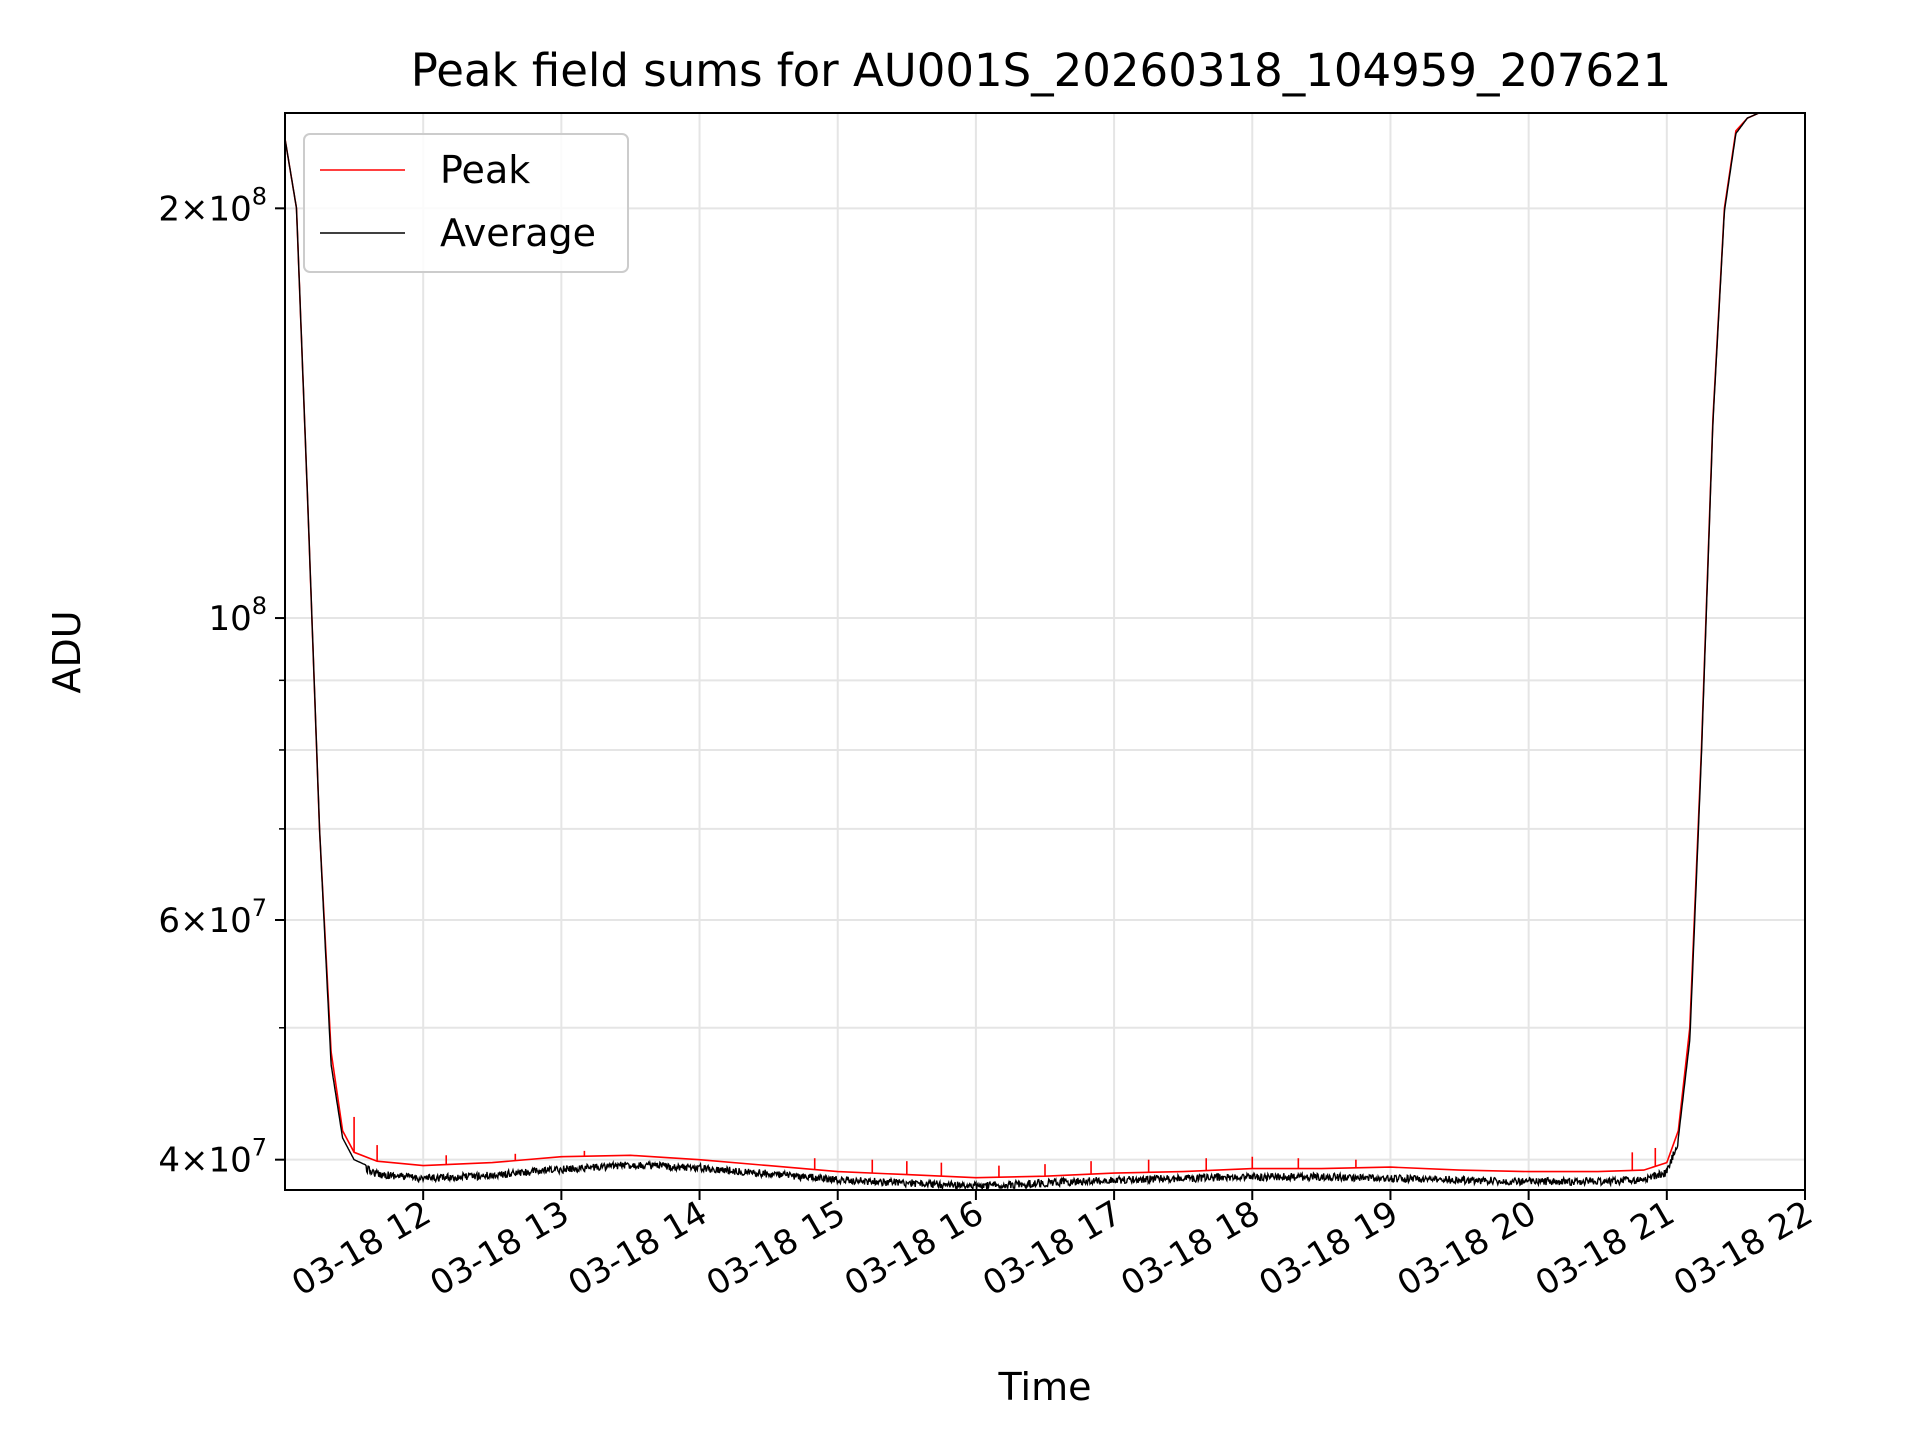 The image size is (1920, 1440). Describe the element at coordinates (518, 233) in the screenshot. I see `legend-label-average: Average` at that location.